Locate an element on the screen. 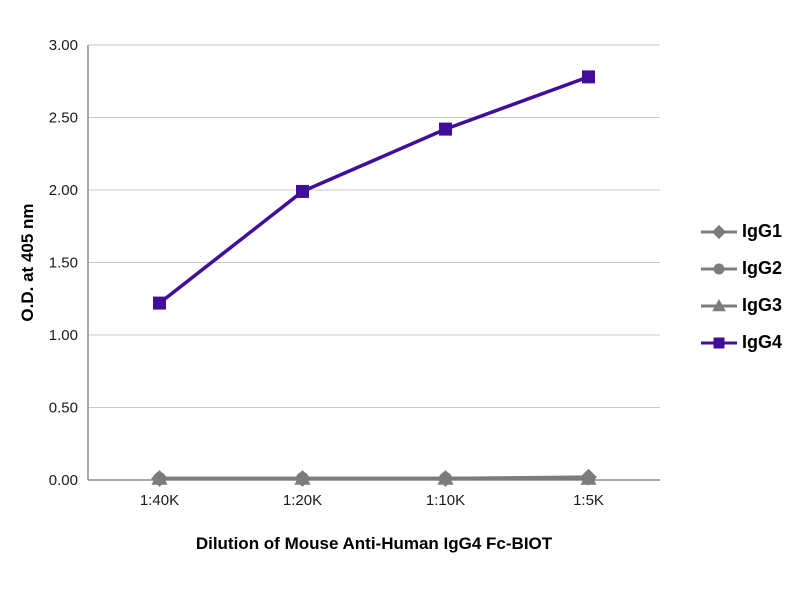  x-tick-label: 1:40K is located at coordinates (159, 500).